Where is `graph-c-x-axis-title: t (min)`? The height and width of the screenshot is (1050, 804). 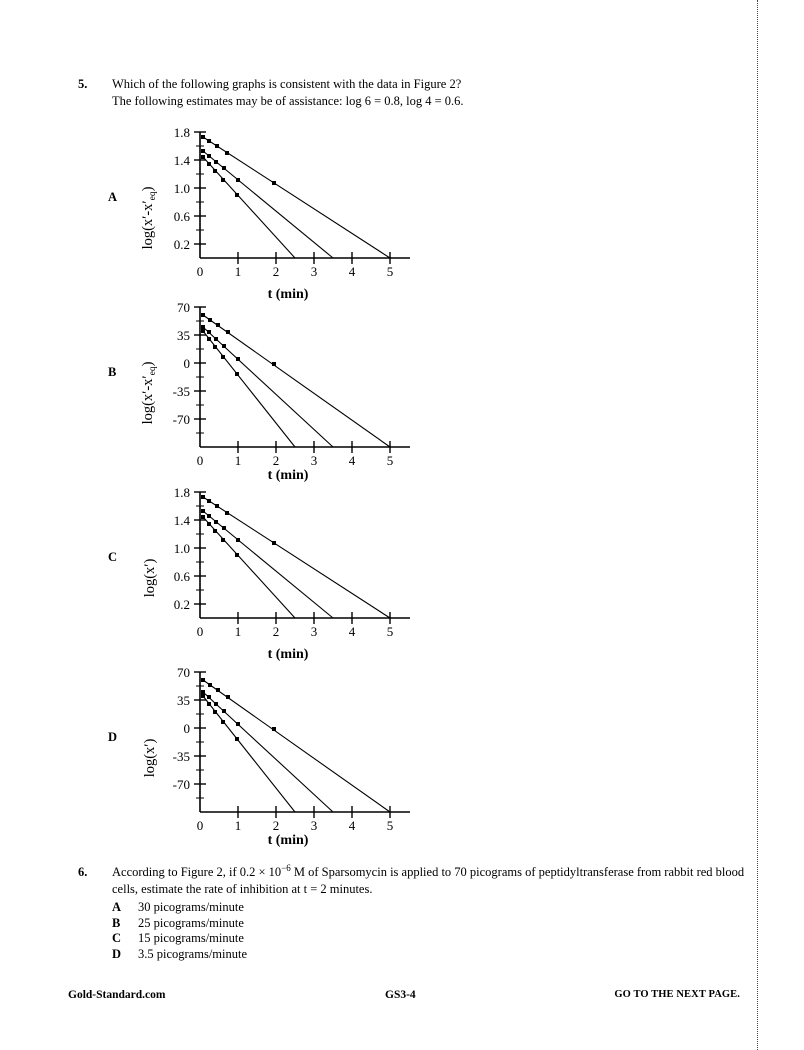
graph-c-x-axis-title: t (min) is located at coordinates (288, 654).